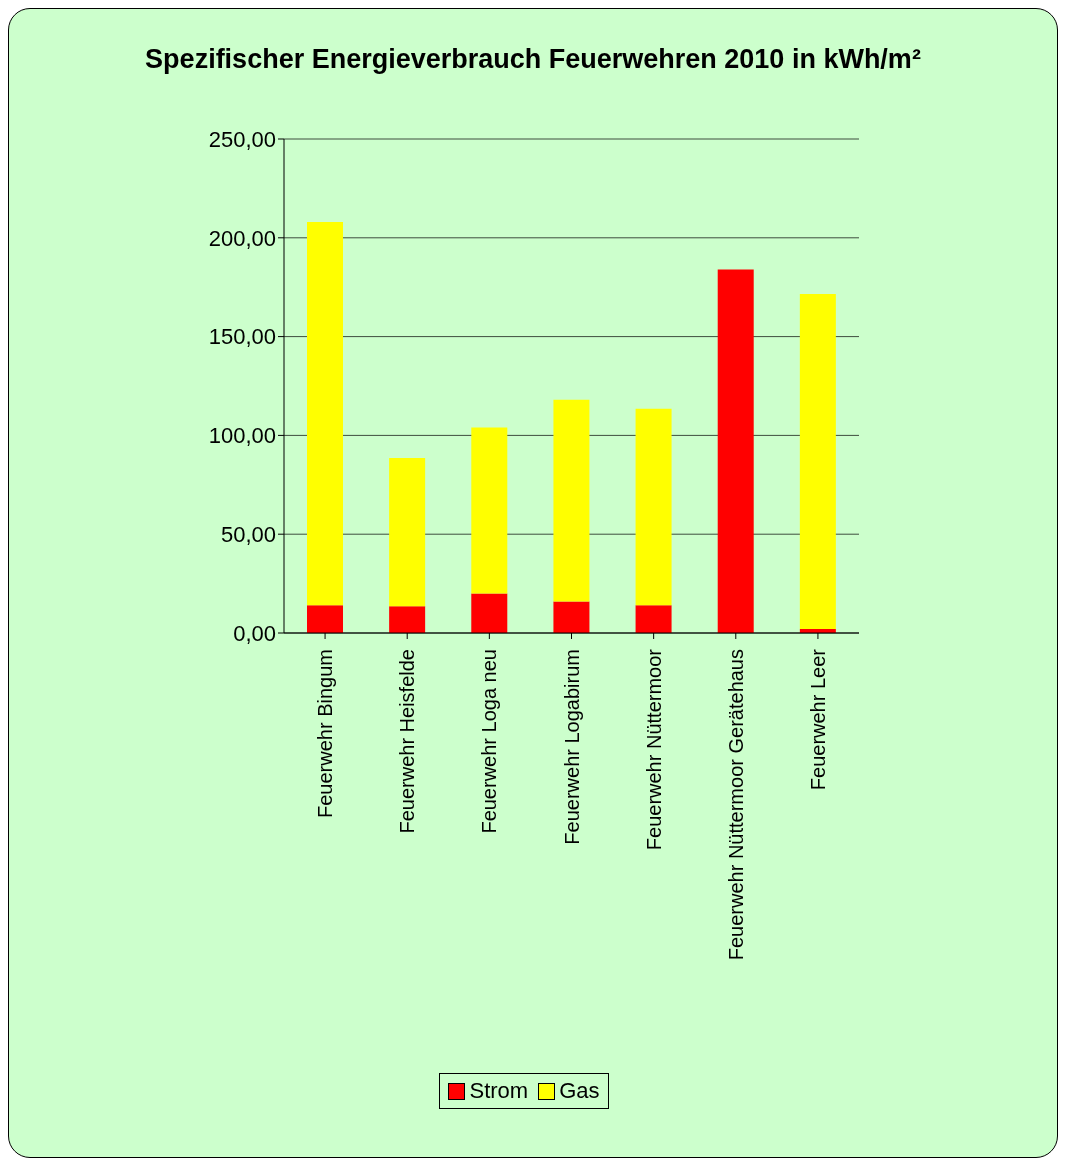  Describe the element at coordinates (533, 59) in the screenshot. I see `chart-title: Spezifischer Energieverbrauch Feuerwehren 2010 in kWh/m²` at that location.